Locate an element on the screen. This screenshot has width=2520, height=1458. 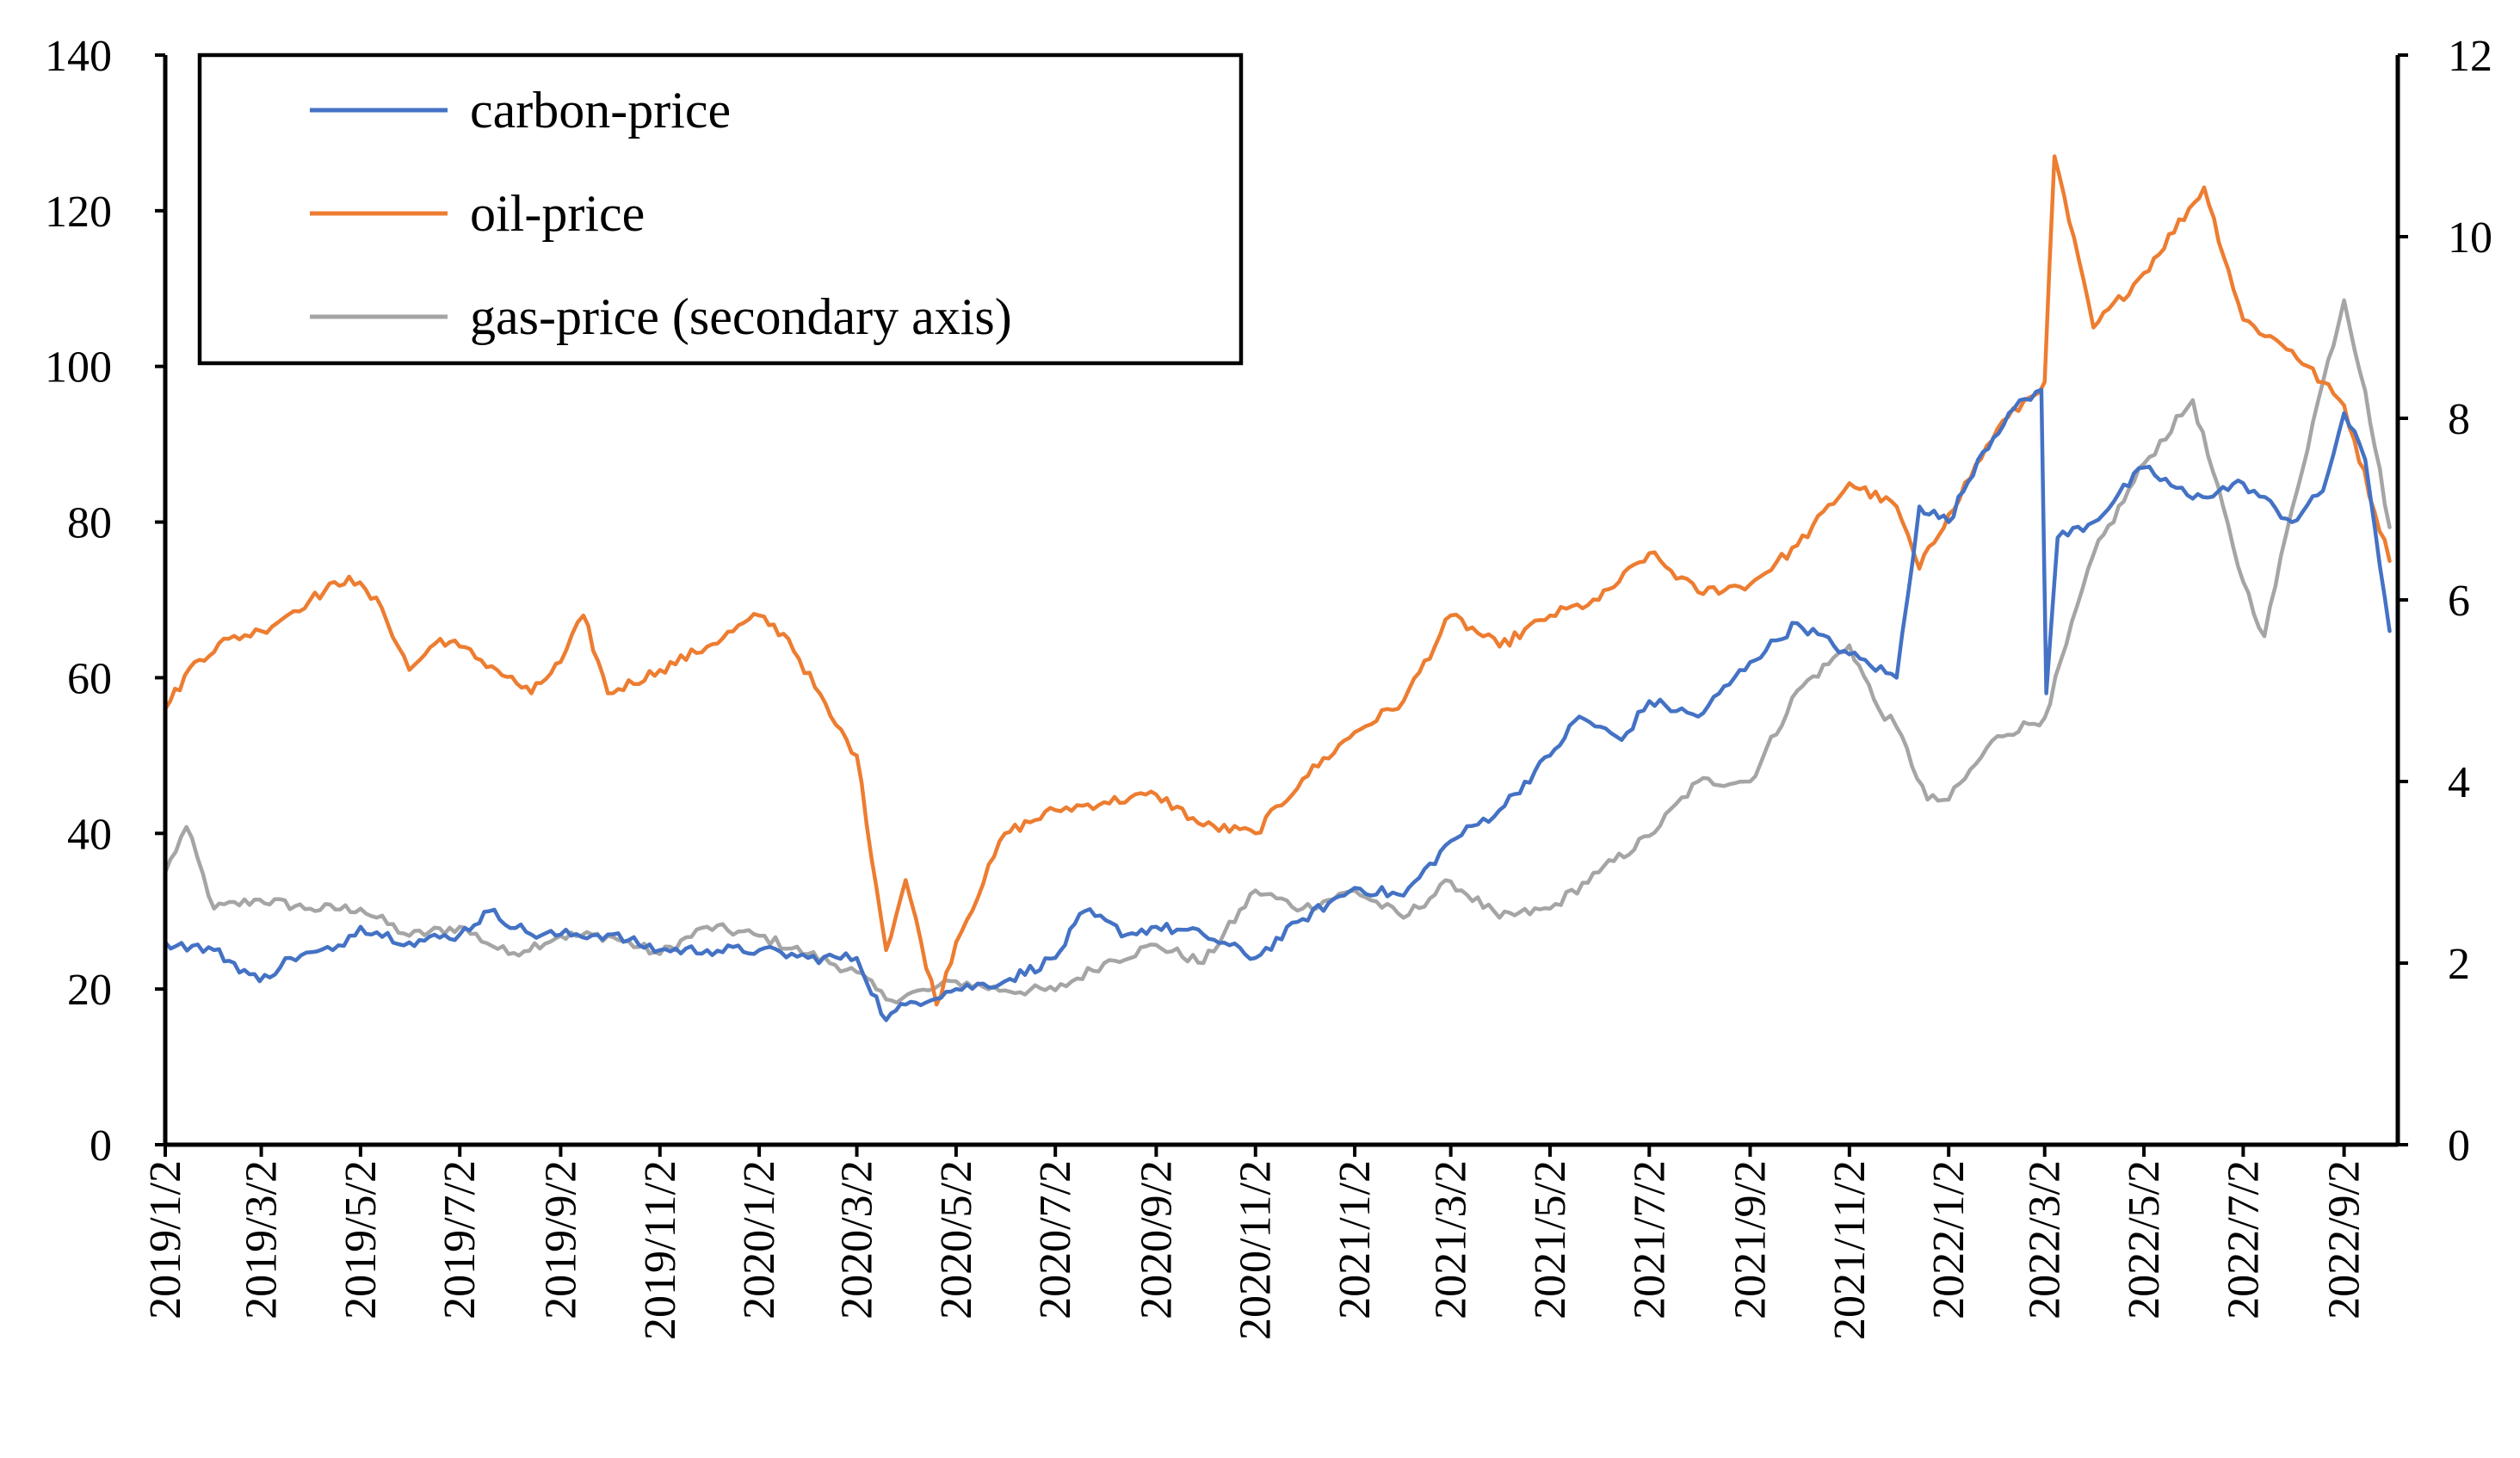
x-tick-label: 2020/7/2 is located at coordinates (1055, 1239).